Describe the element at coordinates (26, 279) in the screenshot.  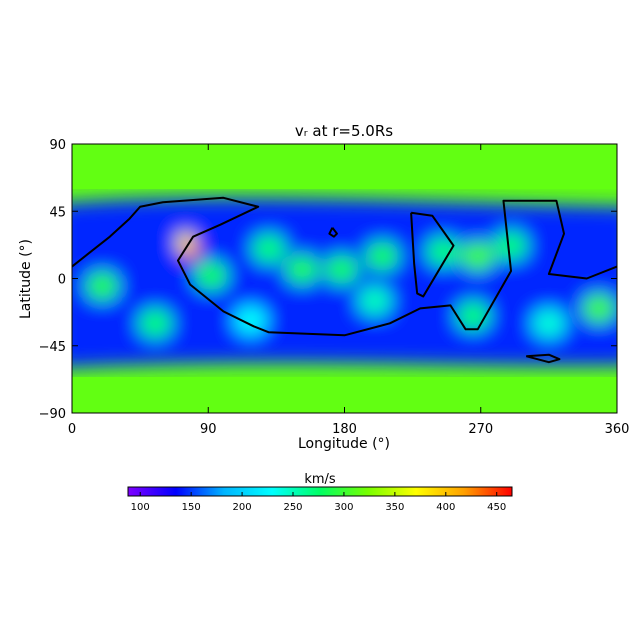
I see `y-axis-label: Latitude (°)` at that location.